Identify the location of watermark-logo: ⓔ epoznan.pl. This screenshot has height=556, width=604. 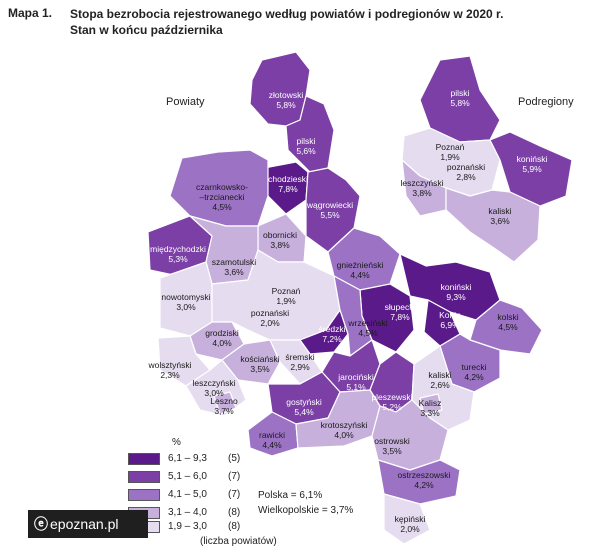
(88, 524).